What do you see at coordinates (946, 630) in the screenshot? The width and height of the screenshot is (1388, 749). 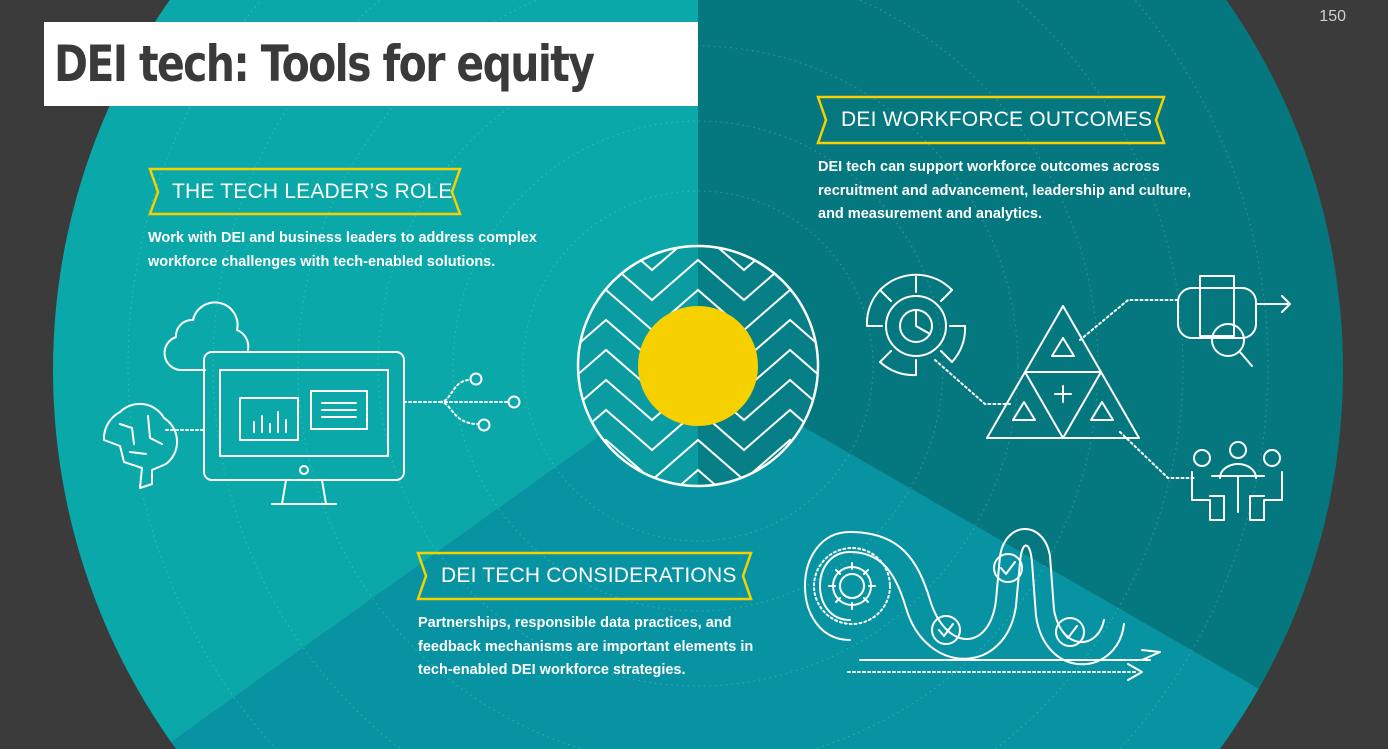 I see `checkmark-icon` at bounding box center [946, 630].